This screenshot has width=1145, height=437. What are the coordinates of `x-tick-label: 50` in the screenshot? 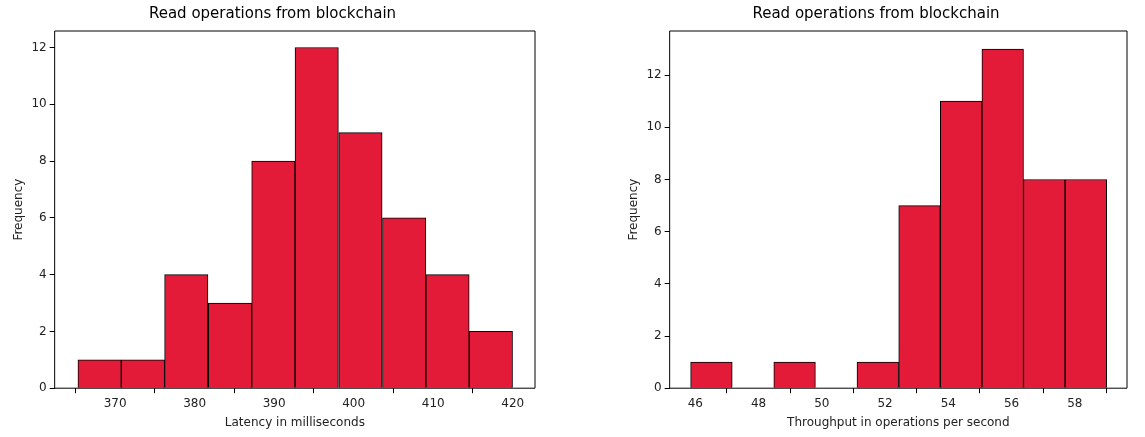 It's located at (822, 402).